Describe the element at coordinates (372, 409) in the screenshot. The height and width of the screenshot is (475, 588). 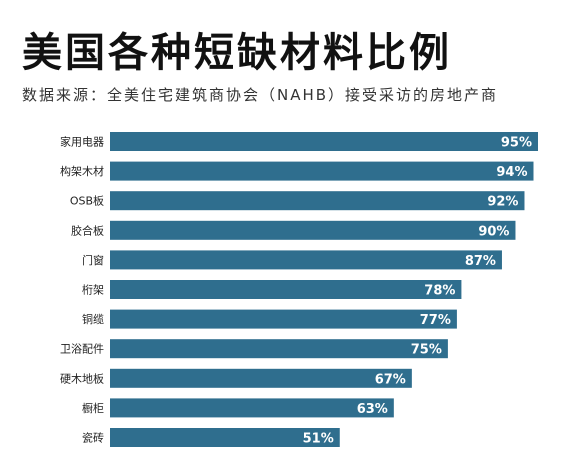
I see `value-label: 63%` at that location.